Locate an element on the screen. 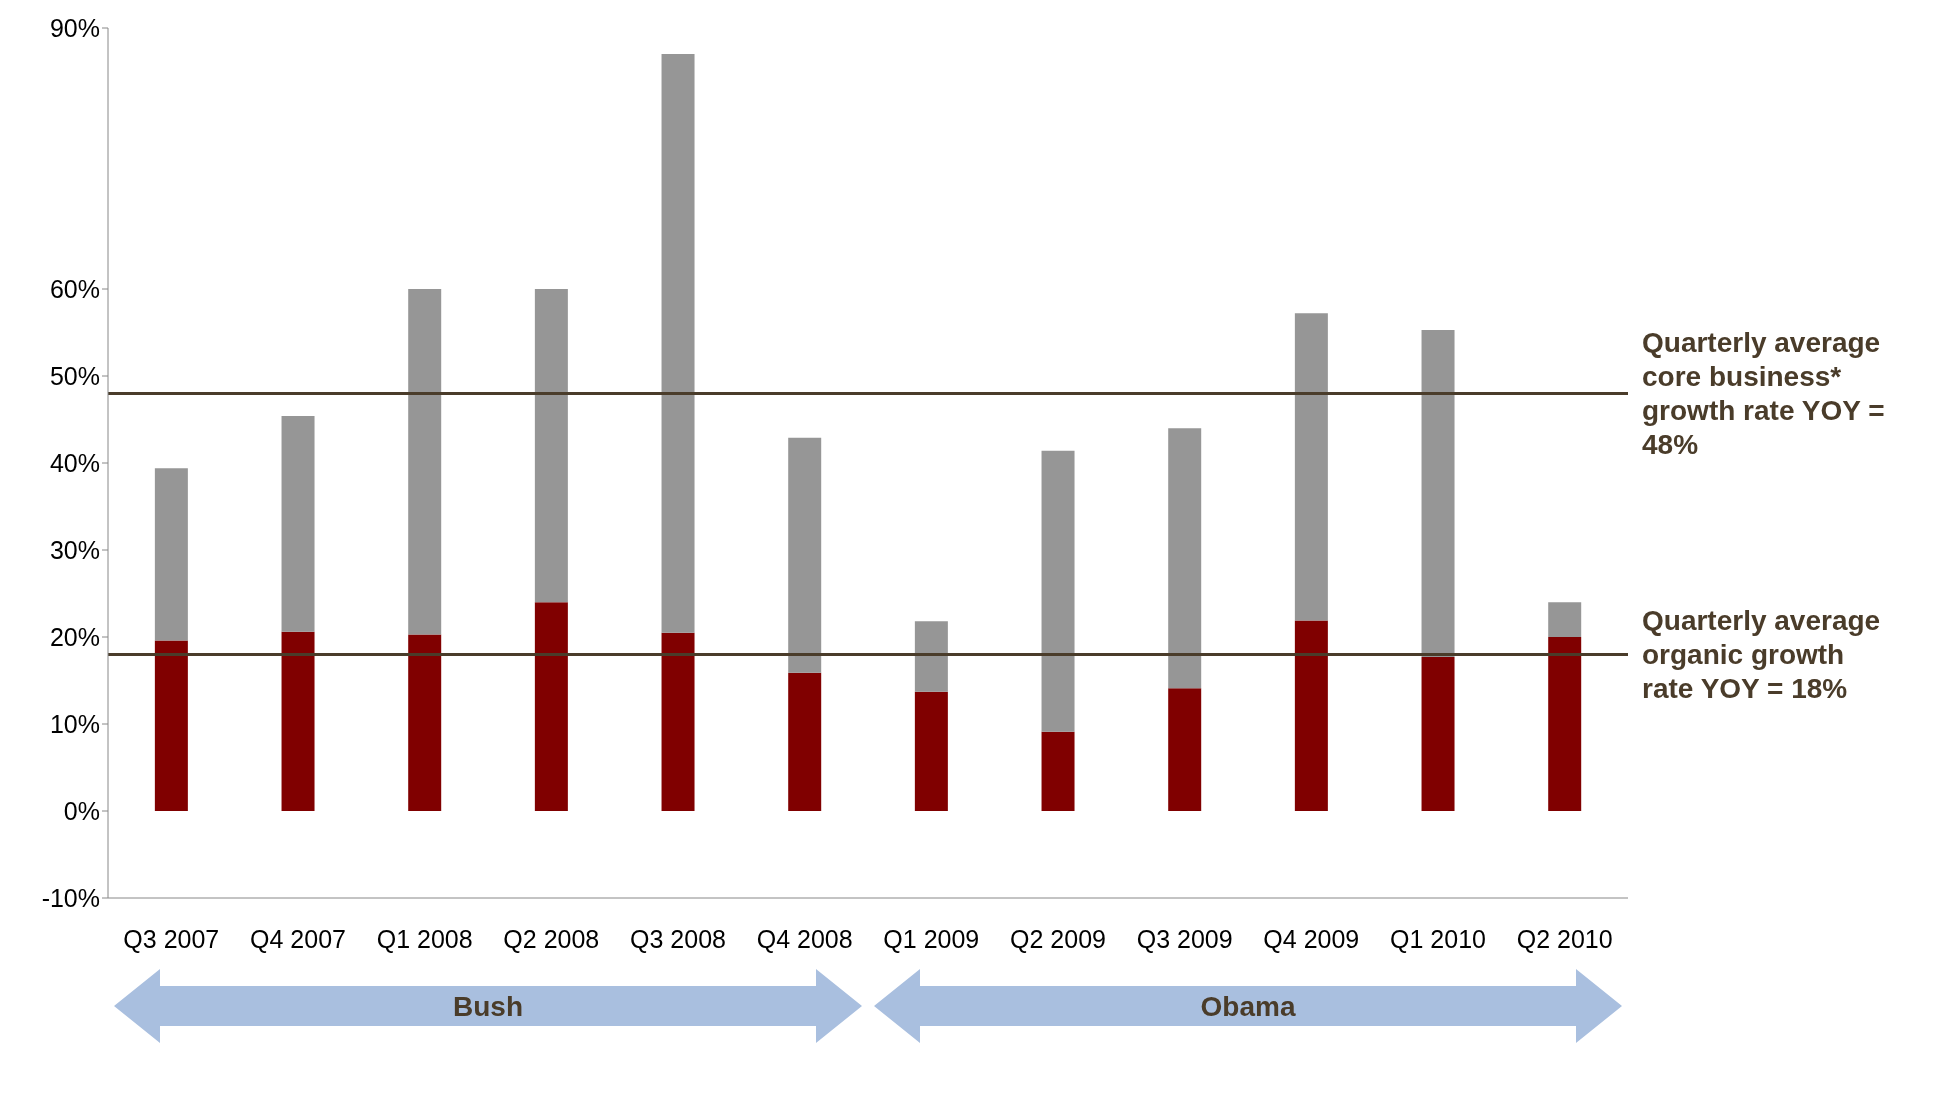 This screenshot has height=1098, width=1937. text: Bush is located at coordinates (488, 1006).